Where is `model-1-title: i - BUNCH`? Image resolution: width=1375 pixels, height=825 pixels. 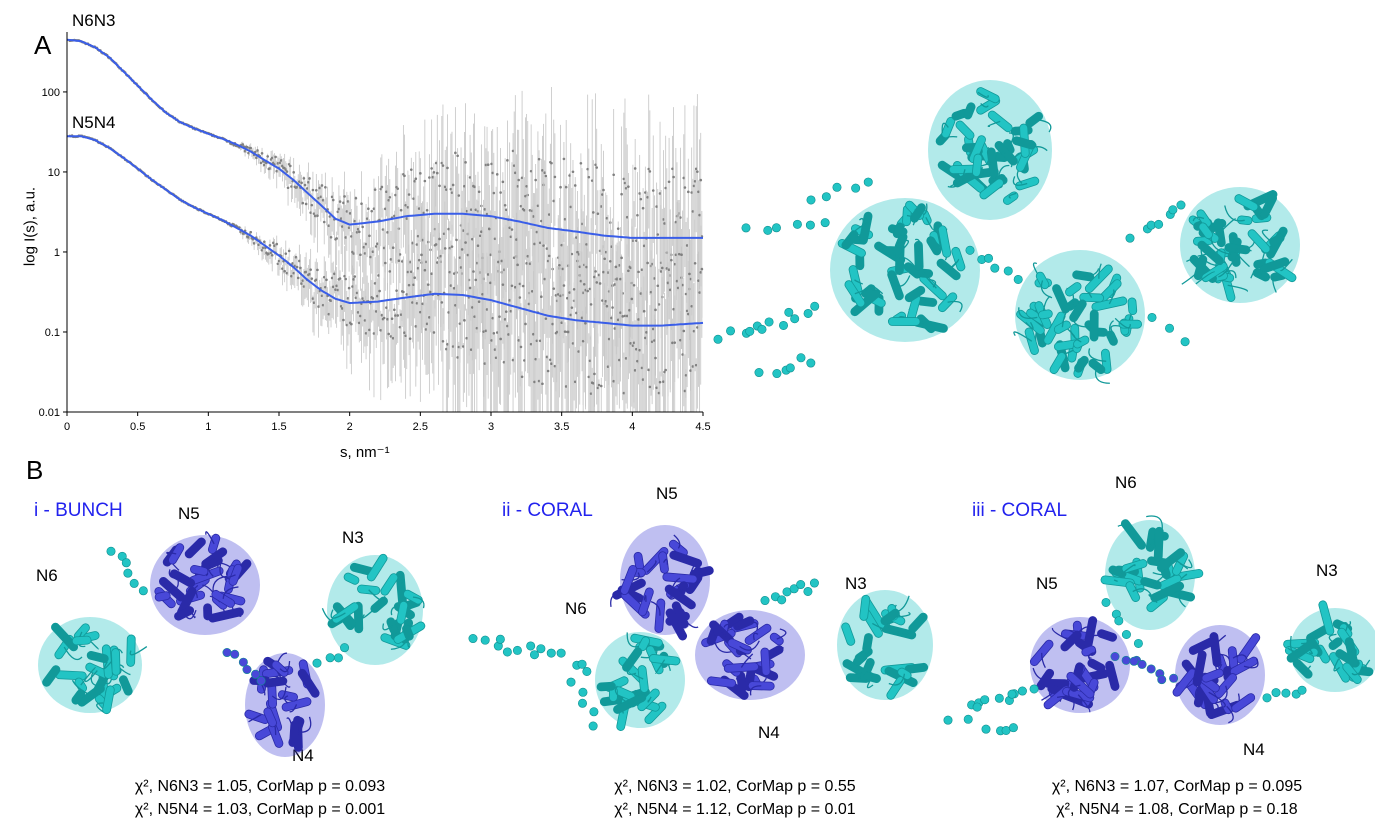 model-1-title: i - BUNCH is located at coordinates (78, 510).